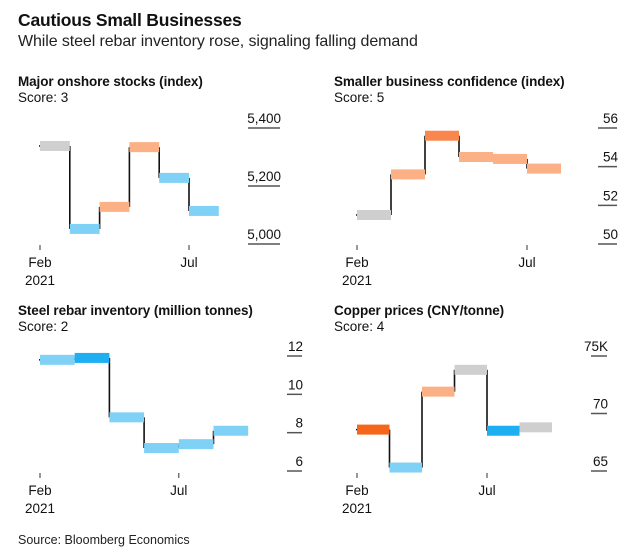  I want to click on copper-bar-mar, so click(405, 467).